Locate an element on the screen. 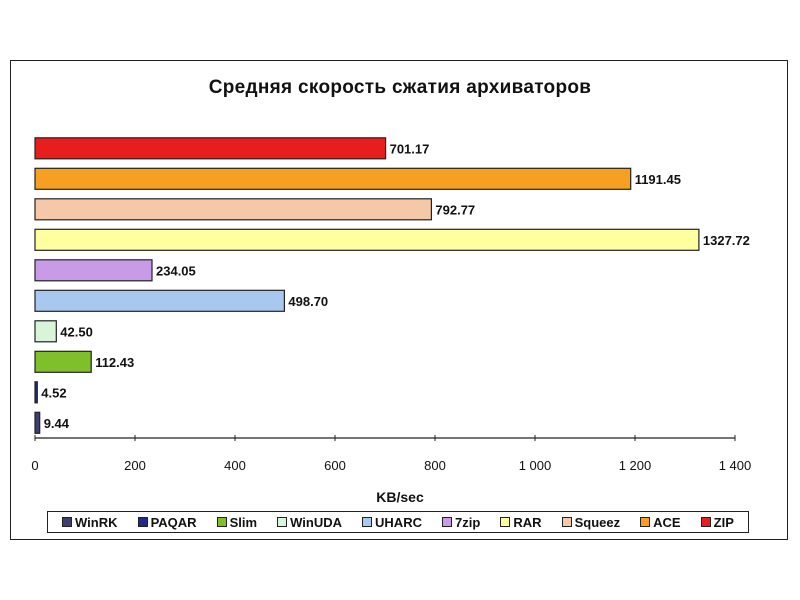  x-tick-label: 0 is located at coordinates (34, 465).